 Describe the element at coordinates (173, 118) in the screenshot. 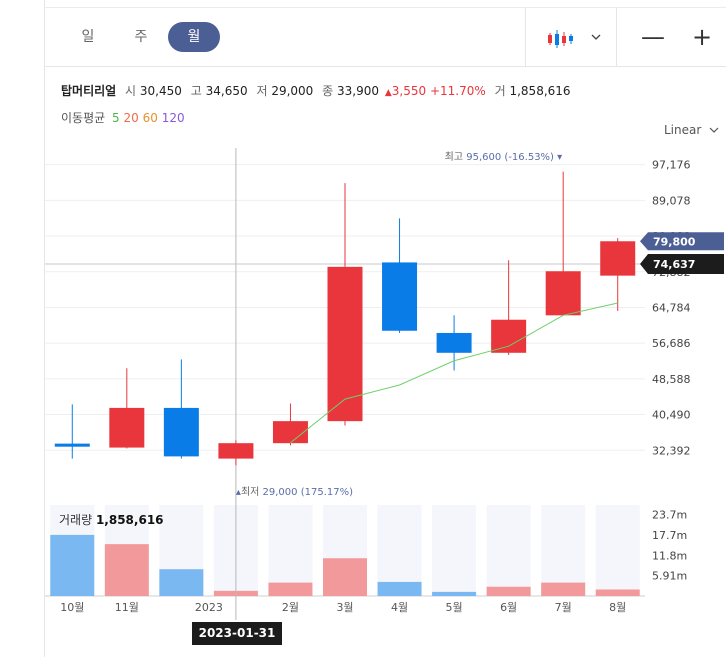

I see `ma120-label: 120` at that location.